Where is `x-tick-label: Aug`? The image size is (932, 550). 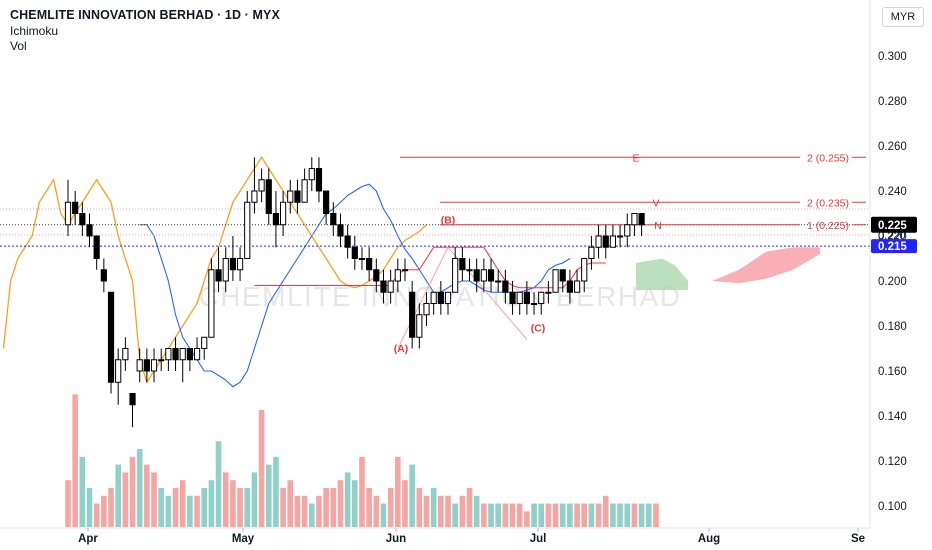 x-tick-label: Aug is located at coordinates (709, 539).